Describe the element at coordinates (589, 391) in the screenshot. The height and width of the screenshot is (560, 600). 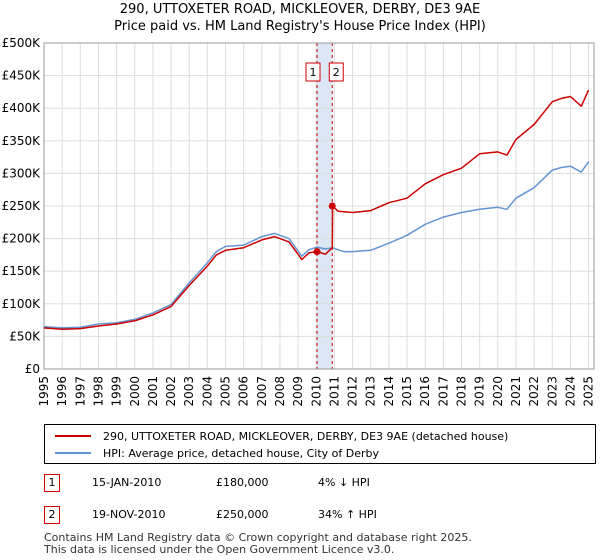
I see `x-tick-label: 2025` at that location.